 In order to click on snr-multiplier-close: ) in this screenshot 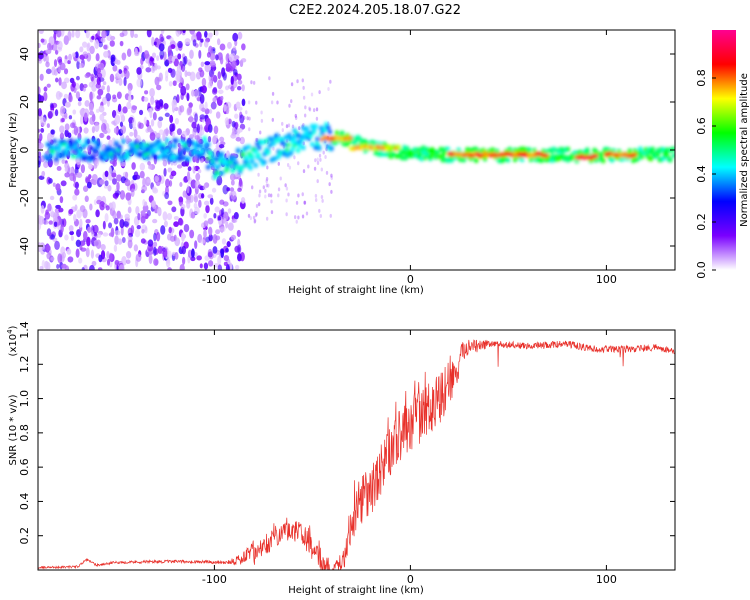, I will do `click(13, 327)`.